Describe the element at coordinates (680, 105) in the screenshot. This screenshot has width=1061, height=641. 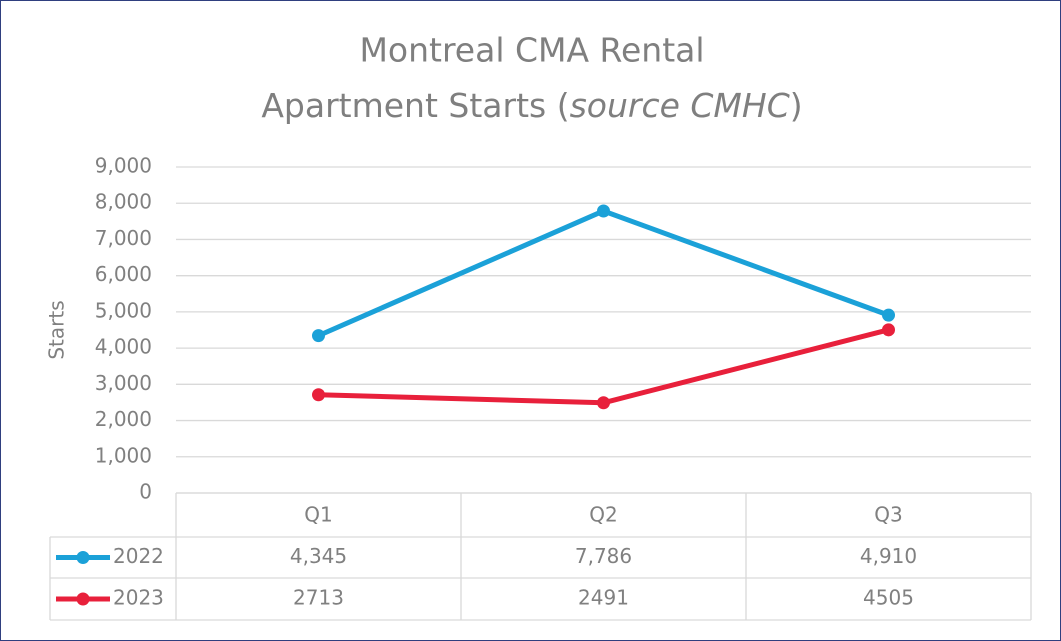
I see `title-part: source CMHC` at that location.